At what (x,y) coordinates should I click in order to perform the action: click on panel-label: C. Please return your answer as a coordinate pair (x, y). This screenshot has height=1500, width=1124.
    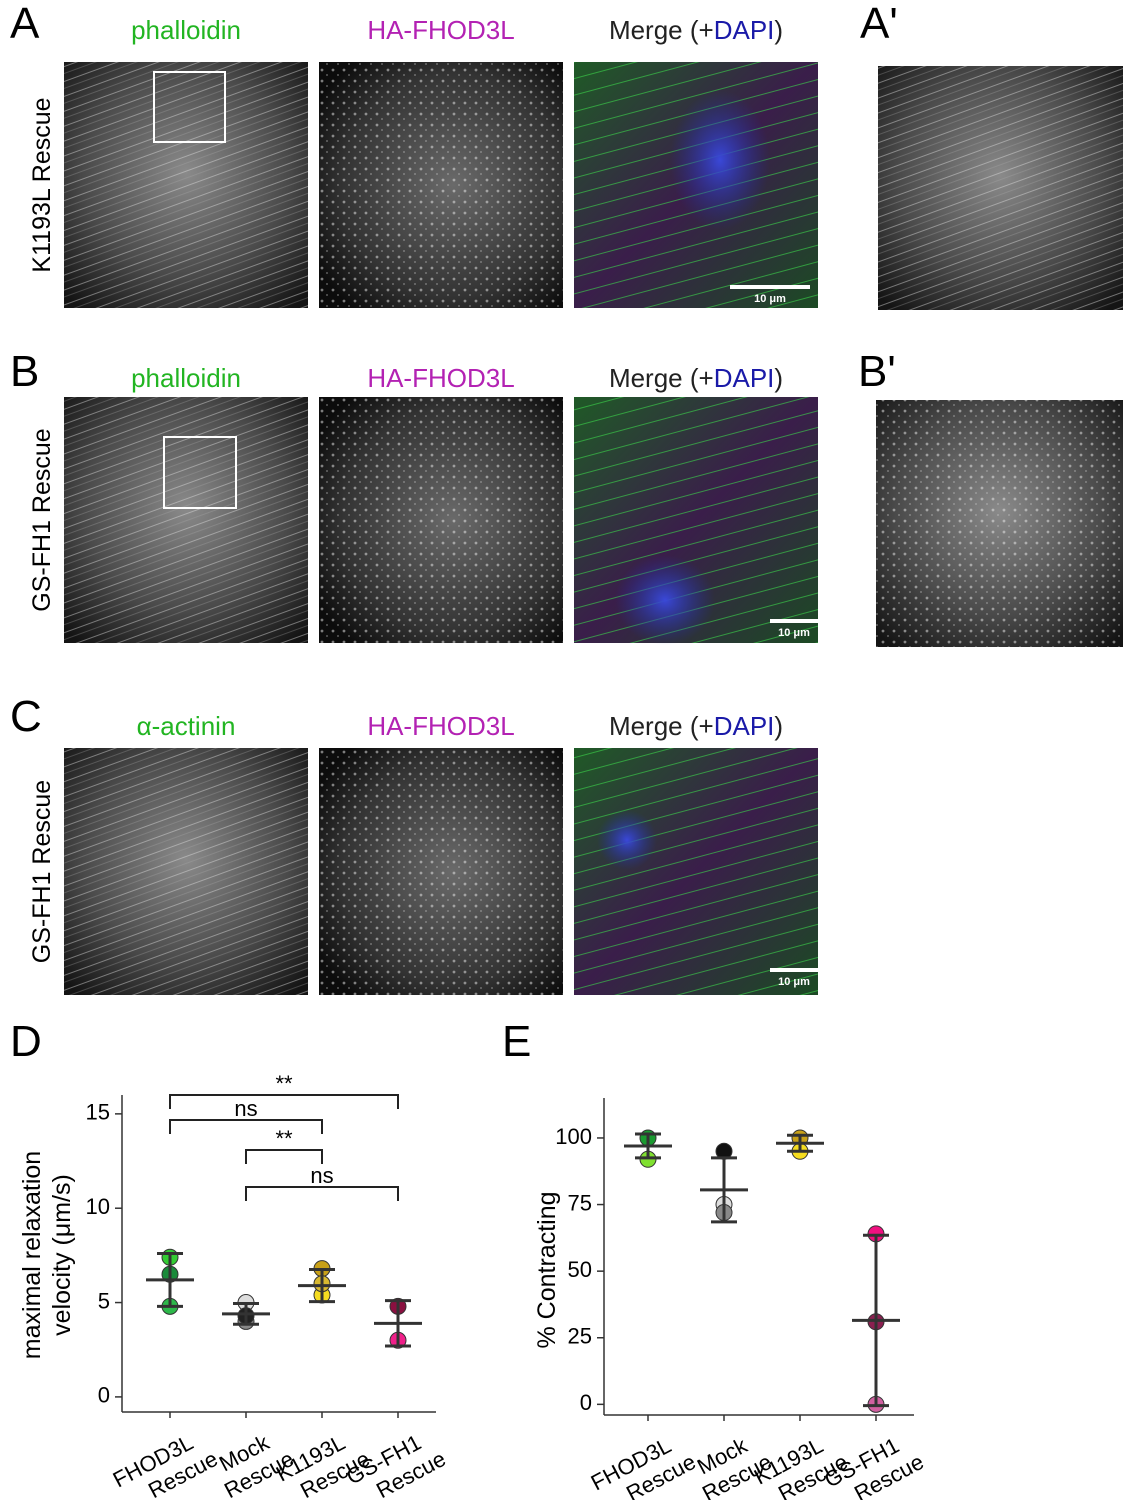
    Looking at the image, I should click on (26, 716).